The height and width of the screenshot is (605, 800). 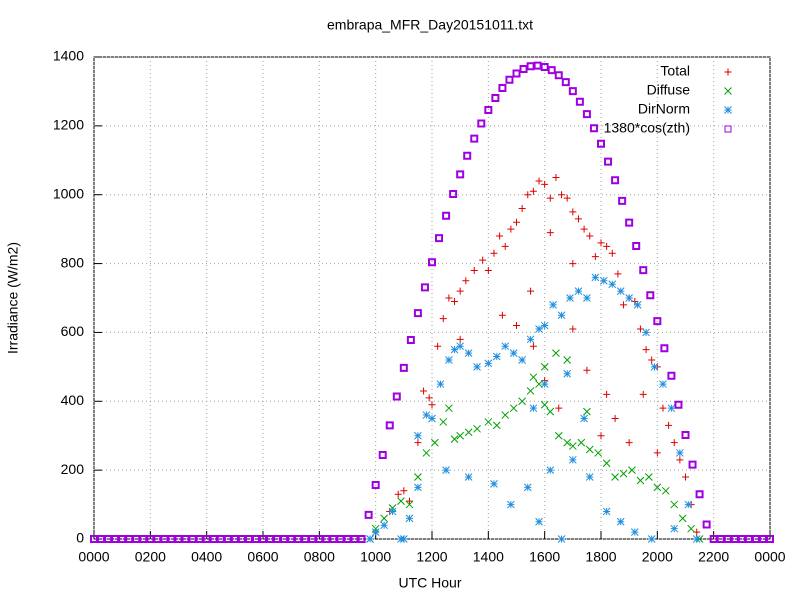 What do you see at coordinates (664, 109) in the screenshot?
I see `legend-label: DirNorm` at bounding box center [664, 109].